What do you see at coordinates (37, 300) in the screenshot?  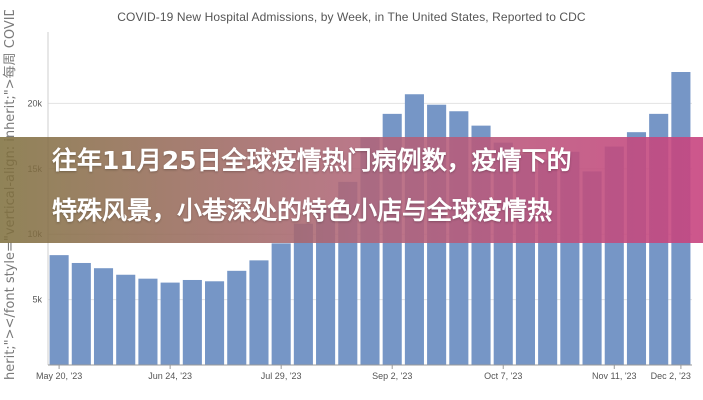 I see `y-tick-label: 5k` at bounding box center [37, 300].